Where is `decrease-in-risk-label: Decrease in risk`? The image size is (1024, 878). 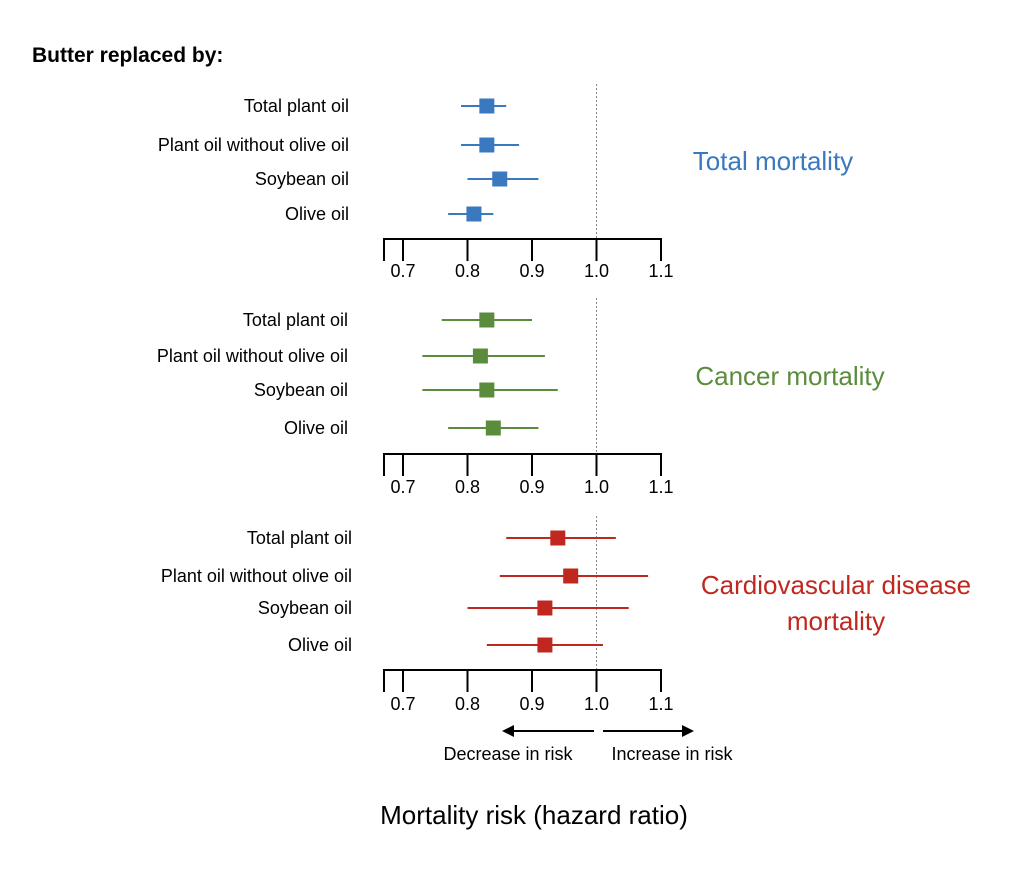 decrease-in-risk-label: Decrease in risk is located at coordinates (508, 754).